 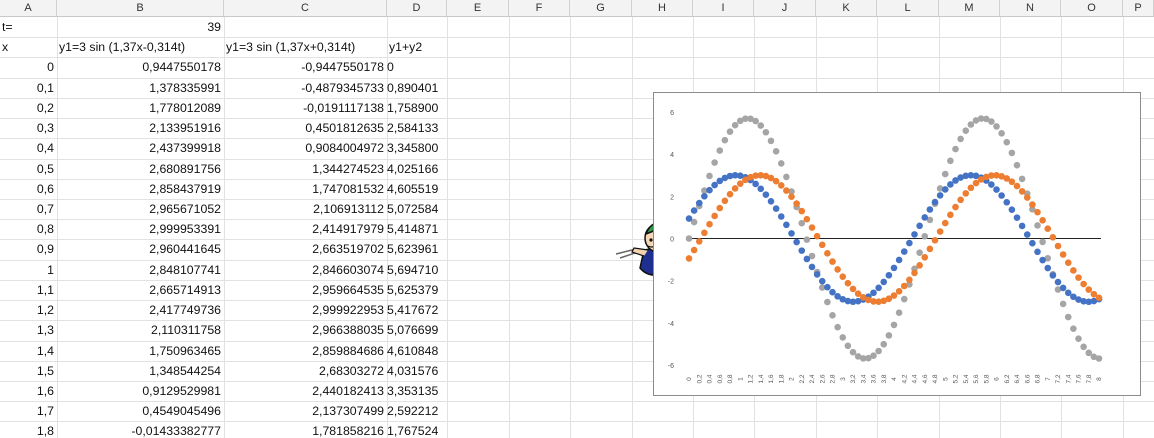 I want to click on cell-d2: y1+y2, so click(x=406, y=47).